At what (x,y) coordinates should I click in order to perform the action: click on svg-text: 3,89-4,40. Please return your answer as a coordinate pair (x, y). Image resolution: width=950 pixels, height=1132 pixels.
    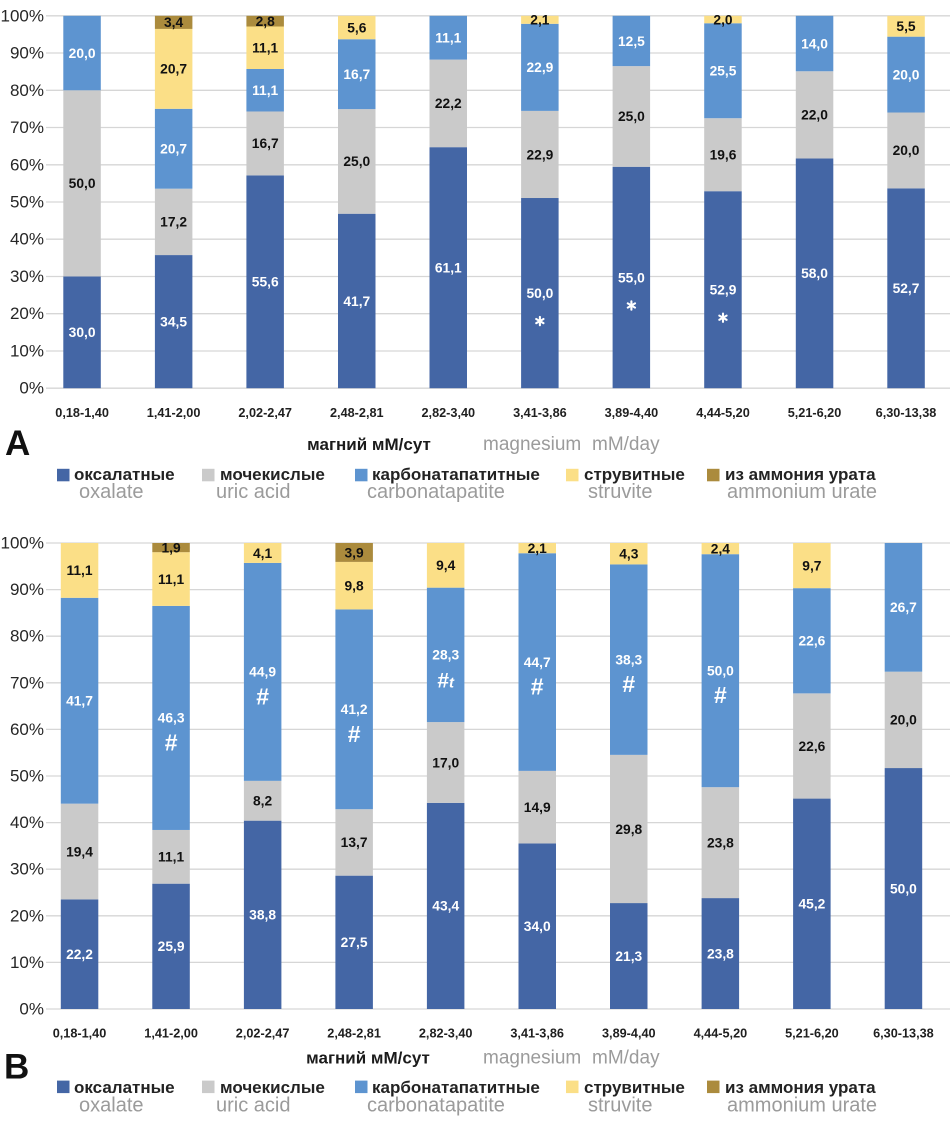
    Looking at the image, I should click on (632, 413).